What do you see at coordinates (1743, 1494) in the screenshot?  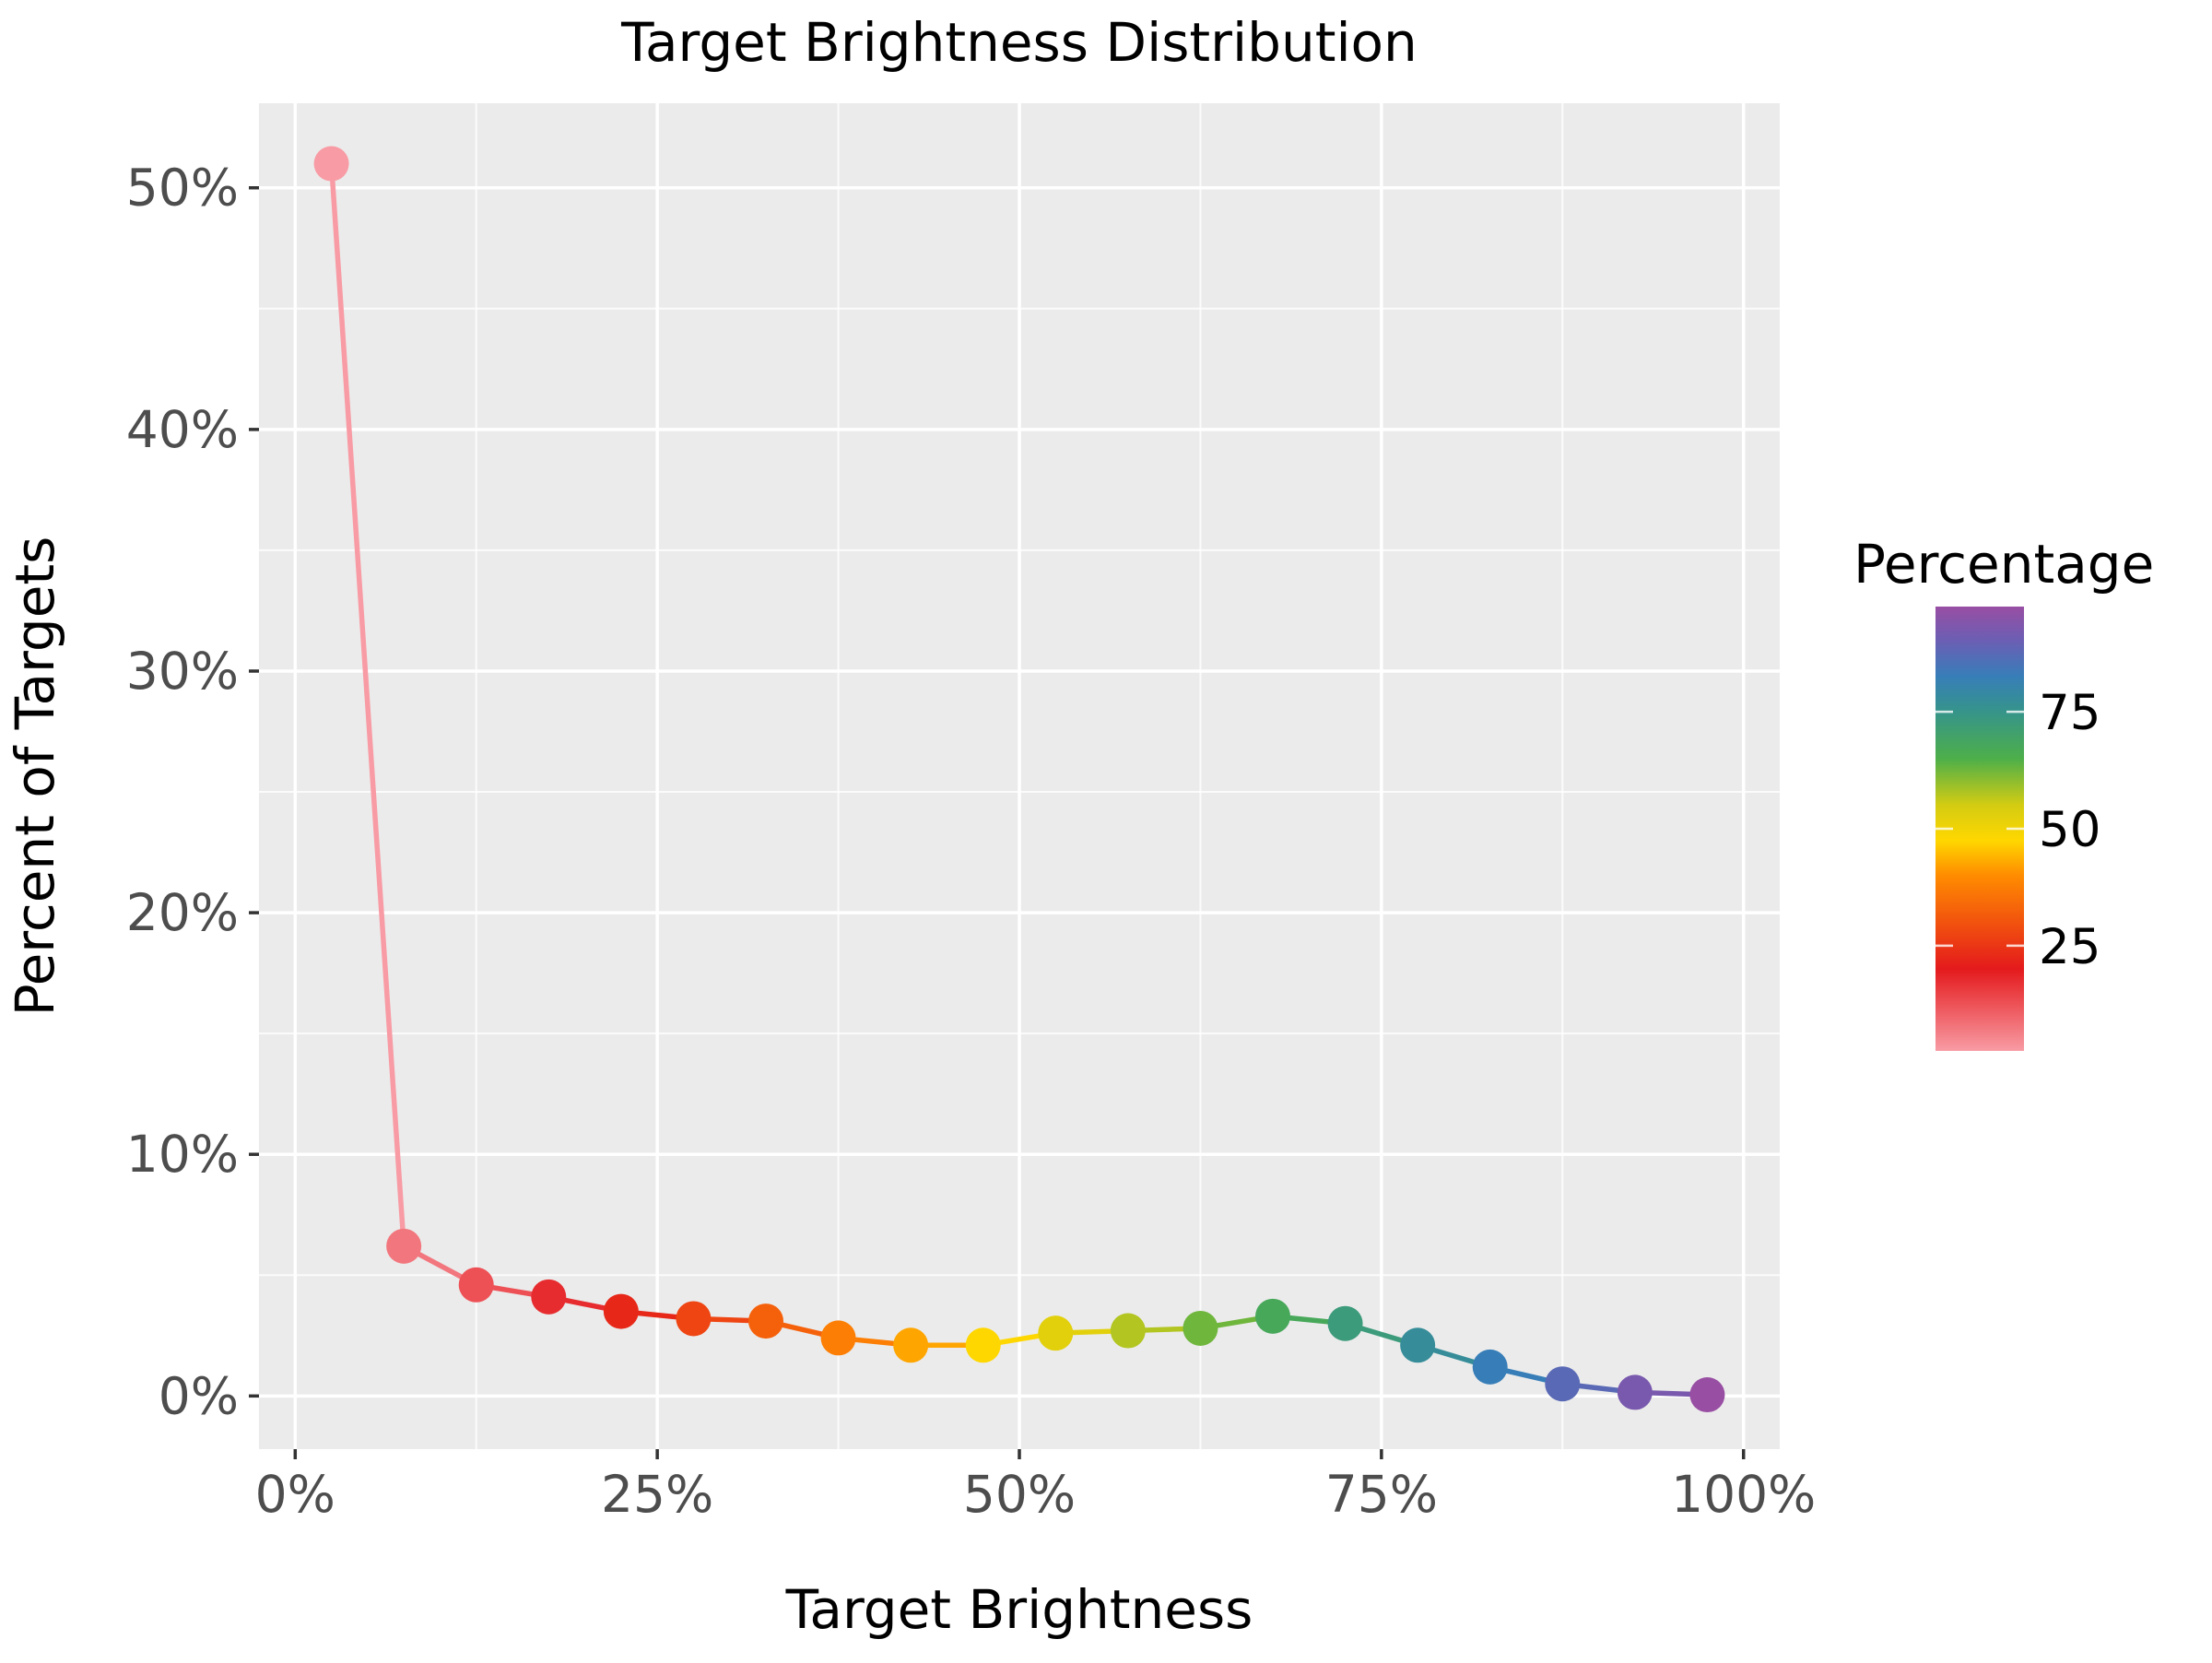 I see `x-tick-label: 100%` at bounding box center [1743, 1494].